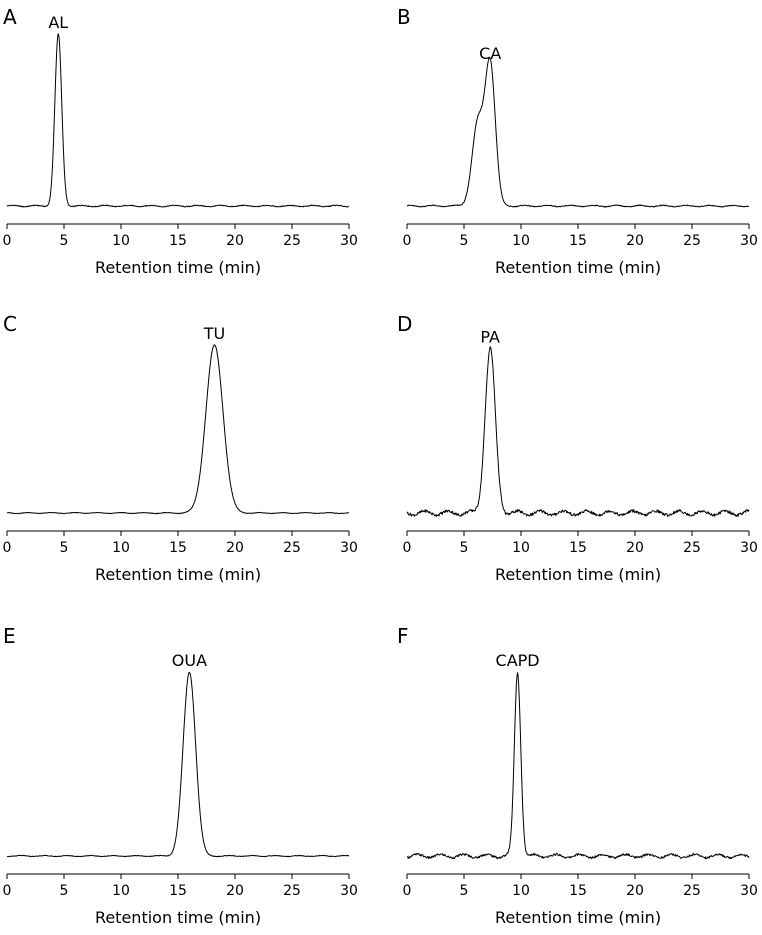  What do you see at coordinates (189, 660) in the screenshot?
I see `peak-label: OUA` at bounding box center [189, 660].